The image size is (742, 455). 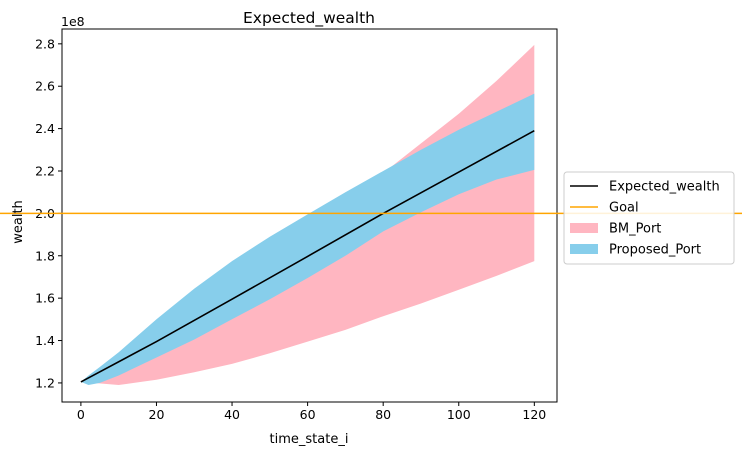 What do you see at coordinates (664, 187) in the screenshot?
I see `legend-label-expected-wealth: Expected_wealth` at bounding box center [664, 187].